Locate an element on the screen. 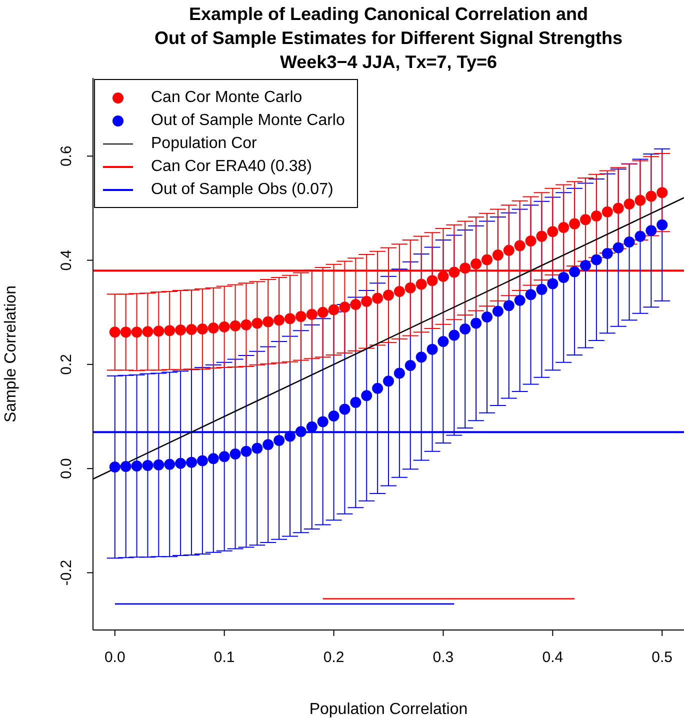 This screenshot has height=718, width=694. x-tick-label: 0.2 is located at coordinates (333, 657).